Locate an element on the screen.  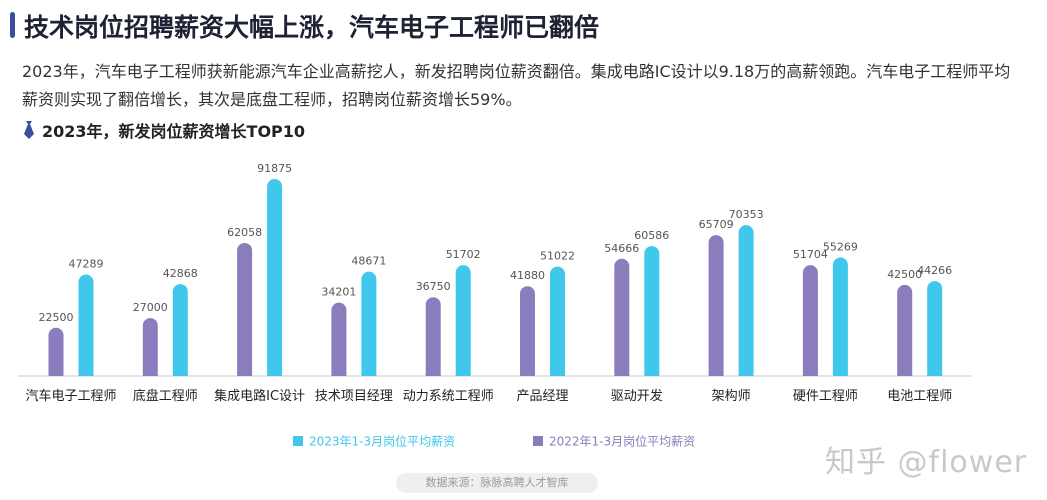
bar-value-label: 44266 is located at coordinates (934, 270).